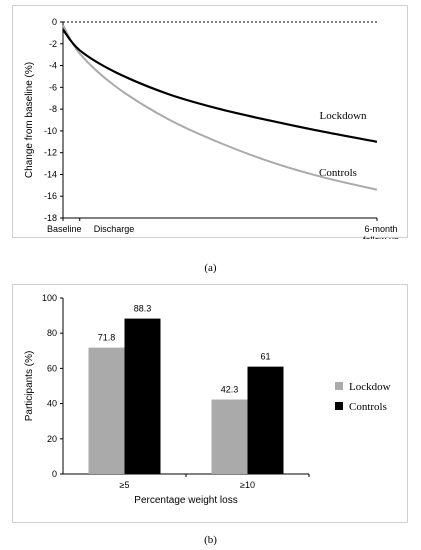 The image size is (421, 550). Describe the element at coordinates (125, 485) in the screenshot. I see `x-category-label: ≥5` at that location.